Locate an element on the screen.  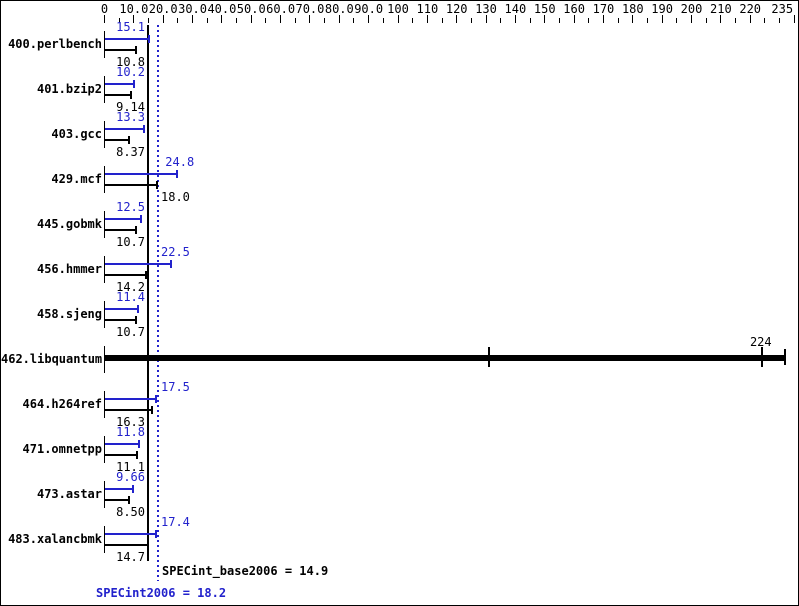
axis-tick-label: 190 is located at coordinates (662, 9).